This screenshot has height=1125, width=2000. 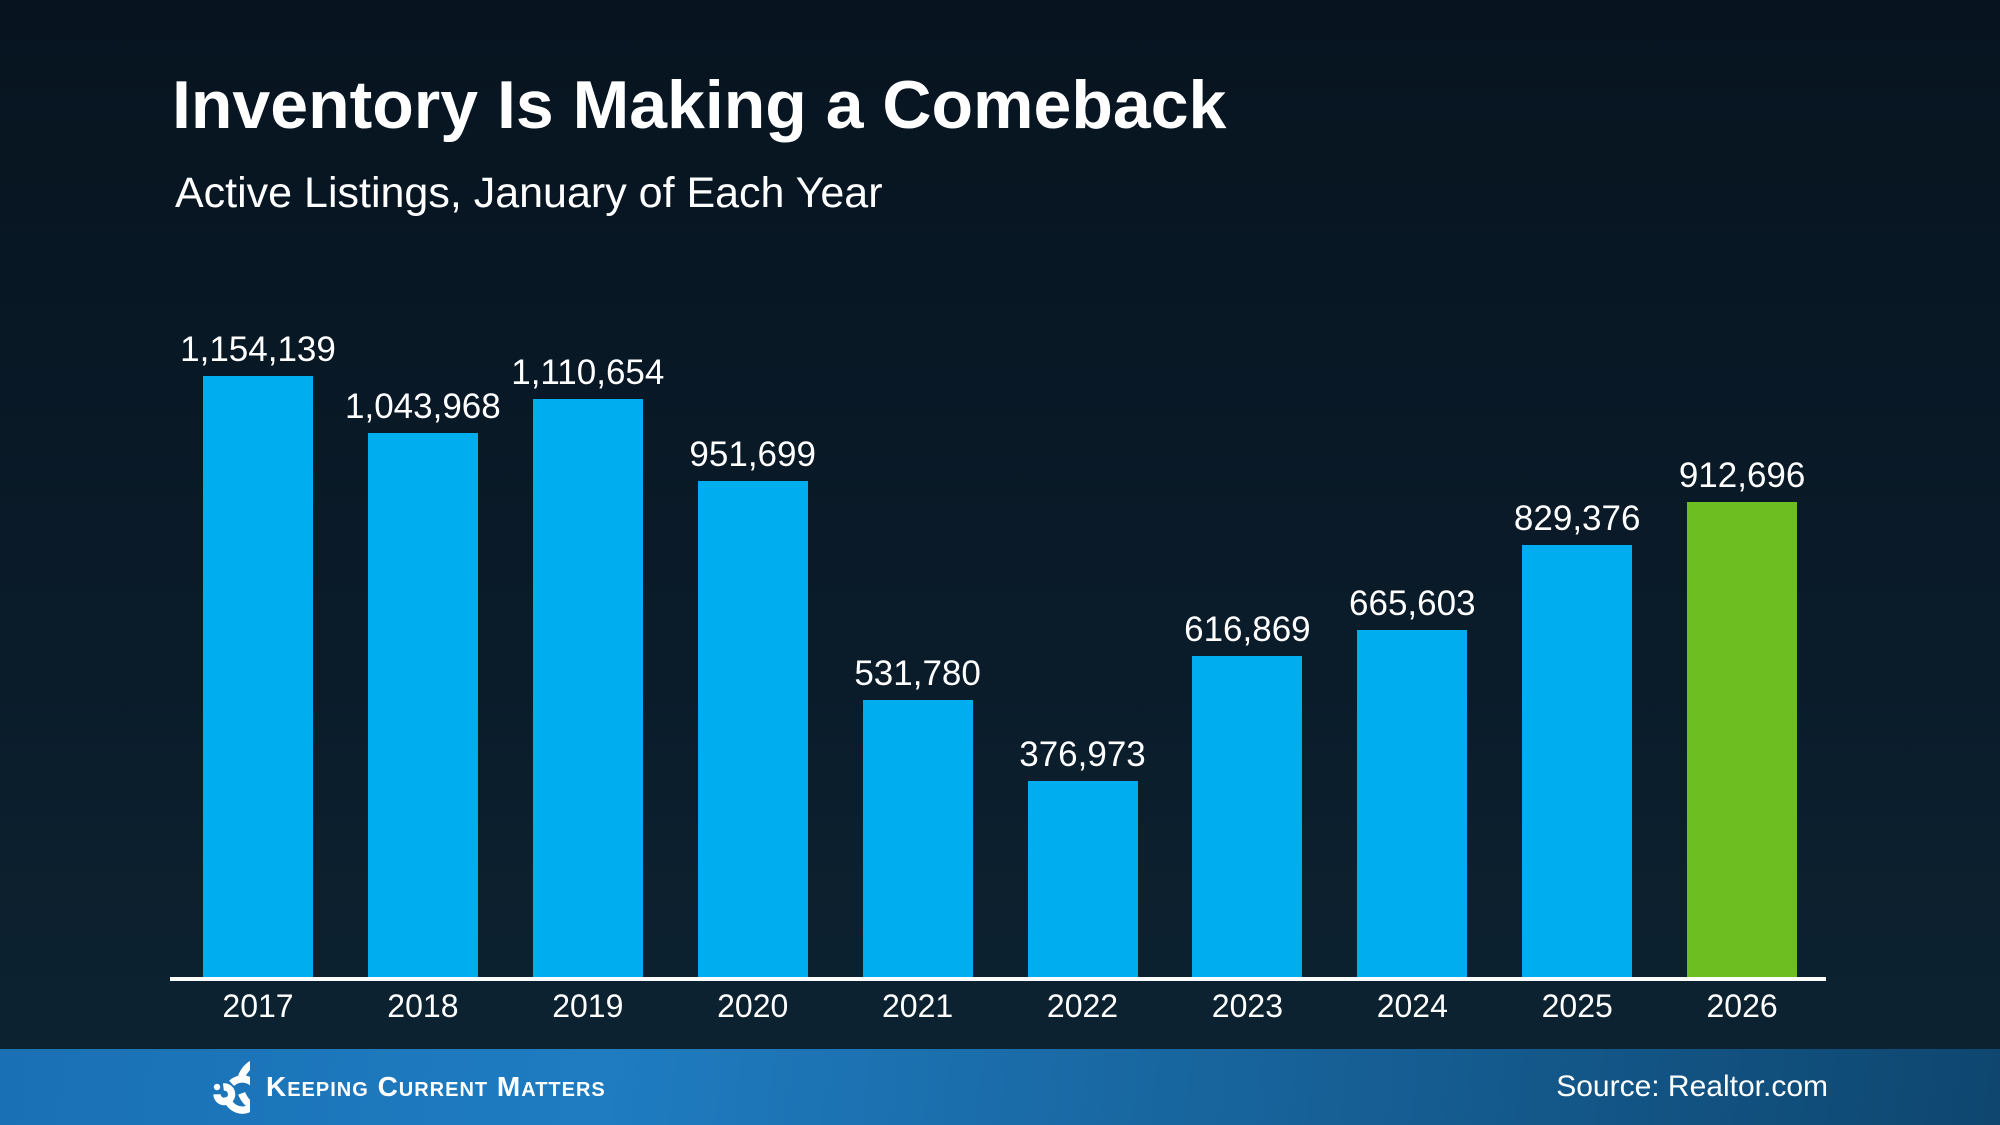 I want to click on x-tick-2021: 2021, so click(x=918, y=1006).